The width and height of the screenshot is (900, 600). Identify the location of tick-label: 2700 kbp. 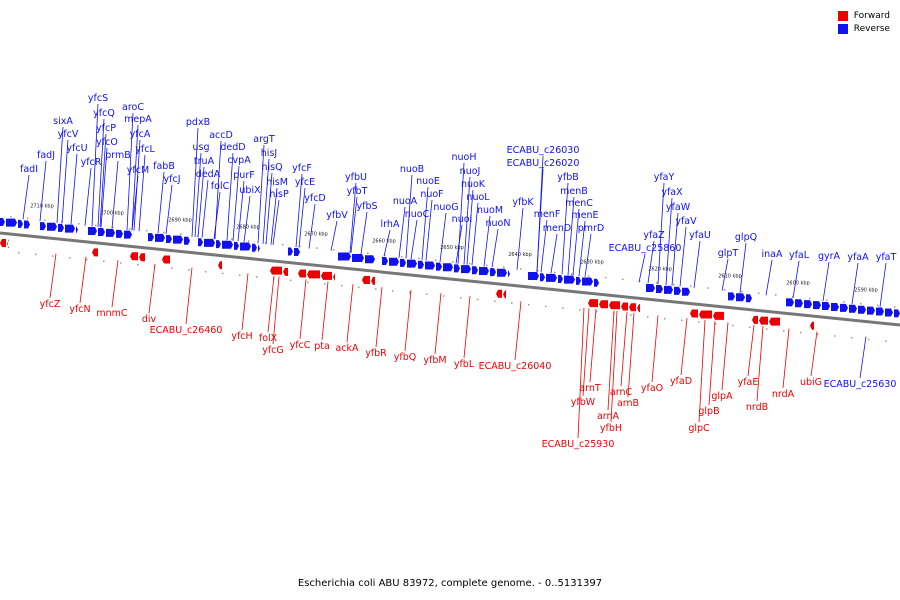
(112, 213).